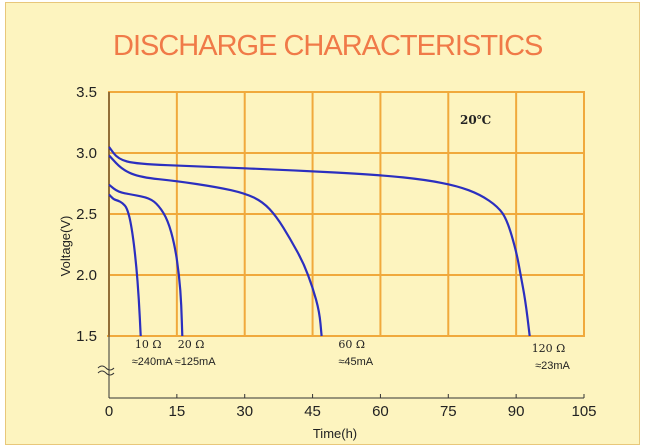 This screenshot has height=447, width=645. I want to click on x-tick-label: 60, so click(380, 411).